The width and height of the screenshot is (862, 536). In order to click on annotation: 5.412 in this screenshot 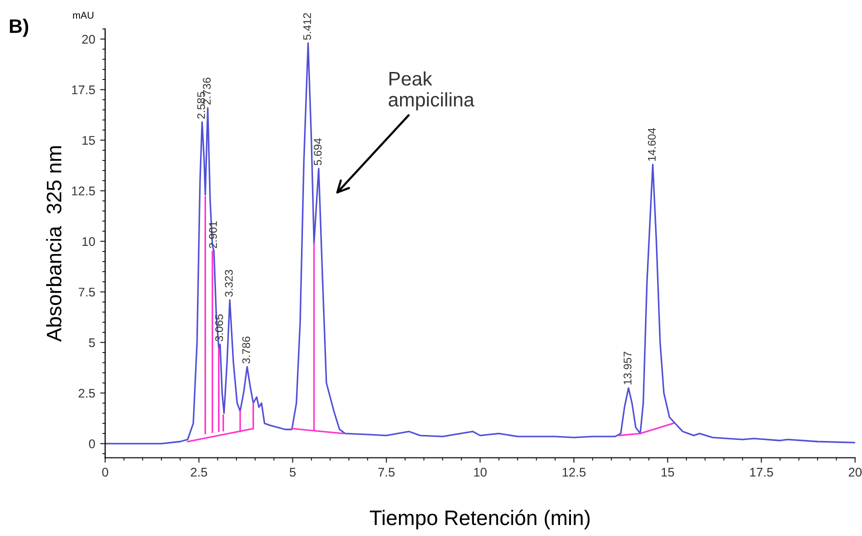, I will do `click(307, 26)`.